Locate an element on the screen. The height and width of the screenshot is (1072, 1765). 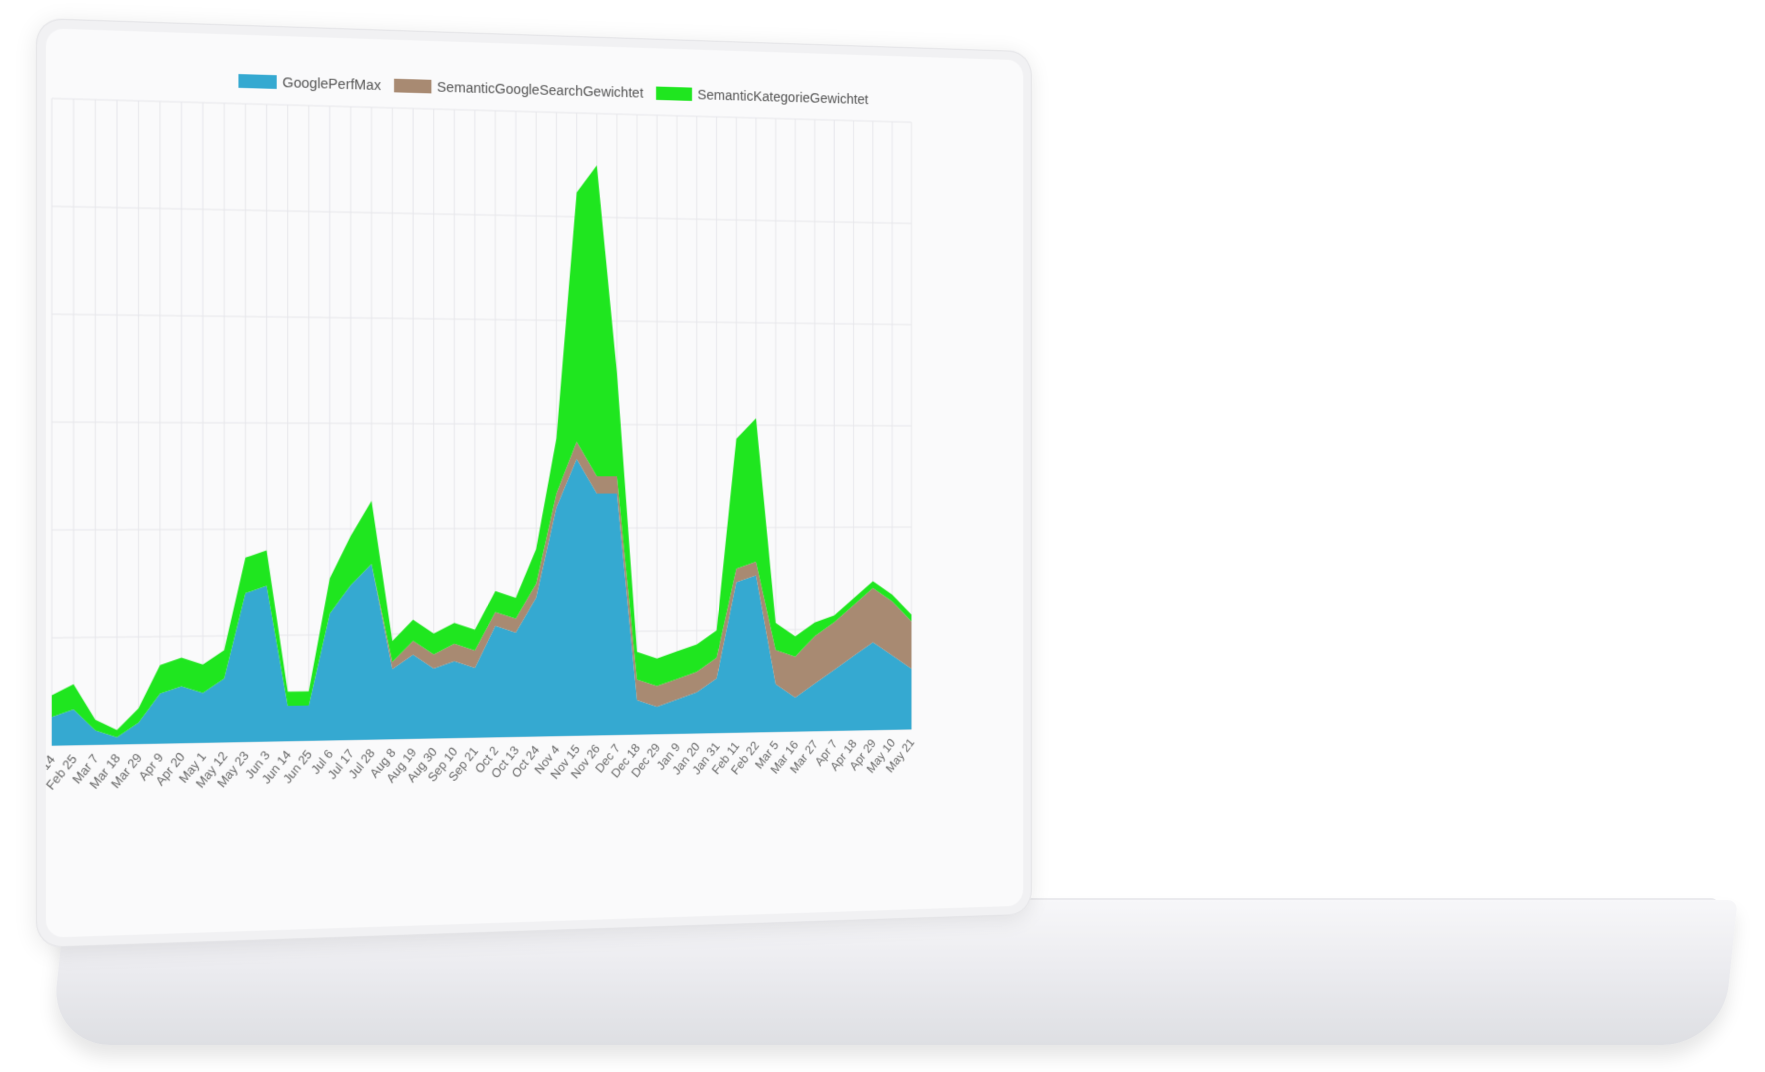
legend-label: SemanticGoogleSearchGewichtet is located at coordinates (540, 91).